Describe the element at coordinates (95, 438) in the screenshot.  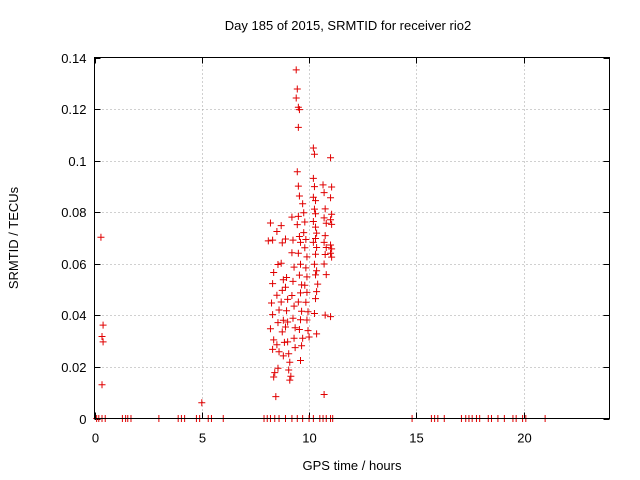
I see `x-tick-label: 0` at that location.